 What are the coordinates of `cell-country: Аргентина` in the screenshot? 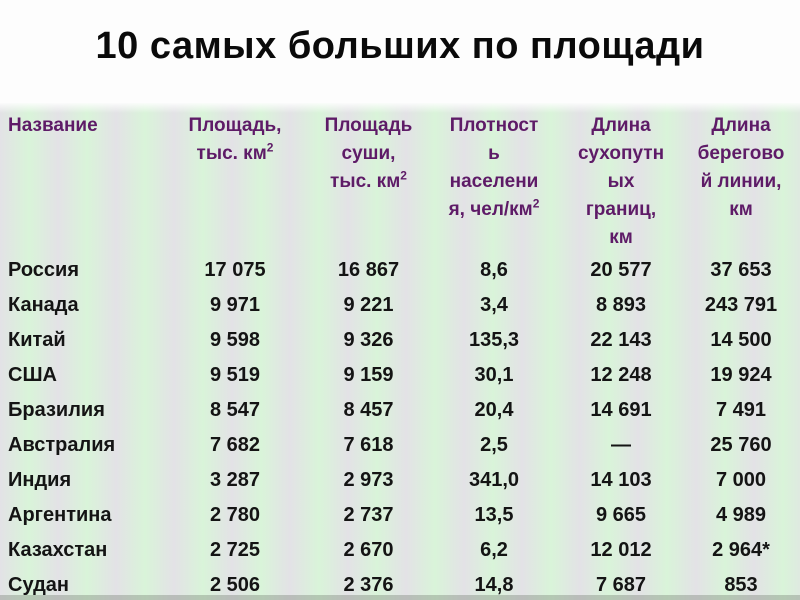 It's located at (60, 515).